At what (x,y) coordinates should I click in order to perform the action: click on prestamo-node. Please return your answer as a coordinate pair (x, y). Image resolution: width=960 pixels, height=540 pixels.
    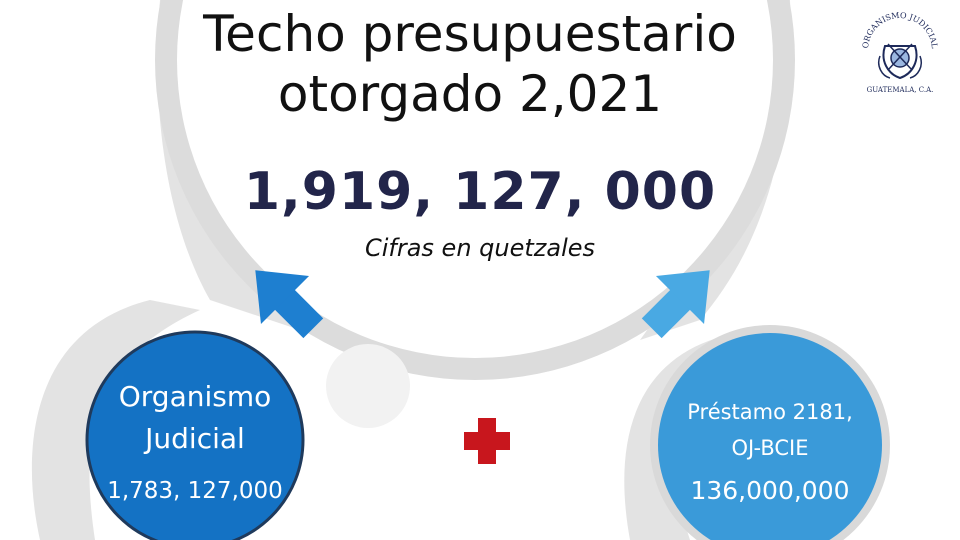
    Looking at the image, I should click on (770, 436).